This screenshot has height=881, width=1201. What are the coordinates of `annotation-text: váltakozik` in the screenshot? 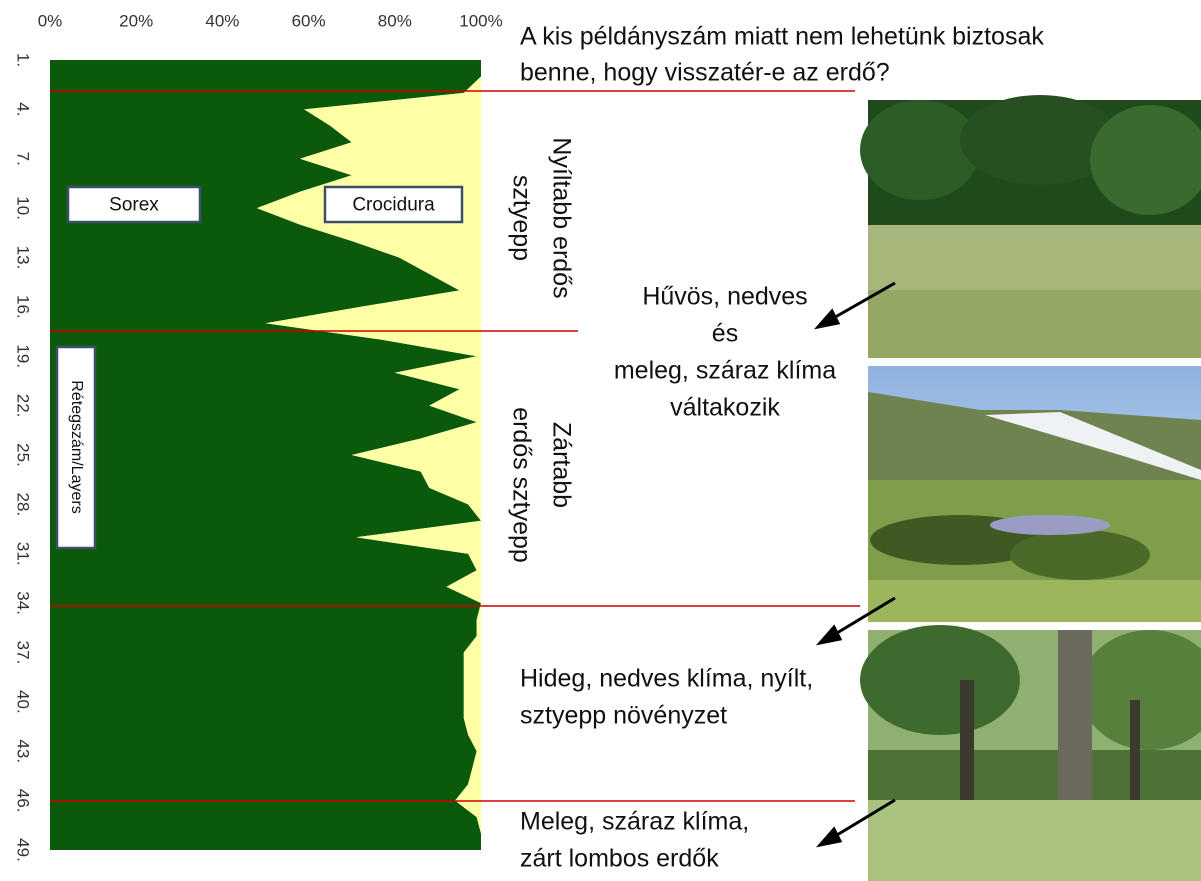 It's located at (725, 408).